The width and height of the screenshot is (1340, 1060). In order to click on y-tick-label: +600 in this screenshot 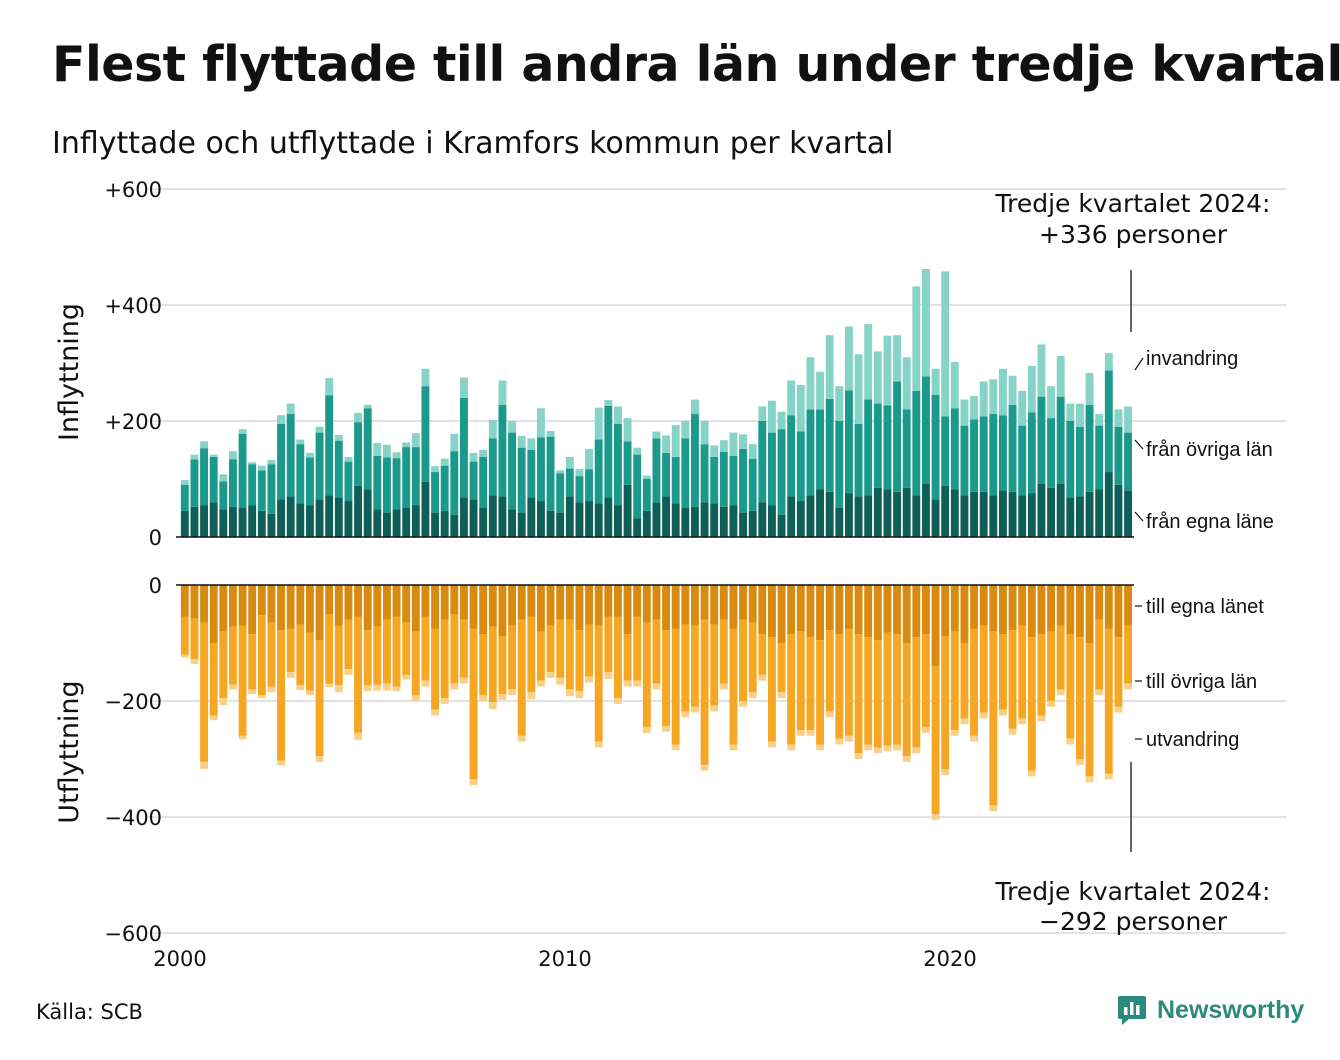, I will do `click(133, 190)`.